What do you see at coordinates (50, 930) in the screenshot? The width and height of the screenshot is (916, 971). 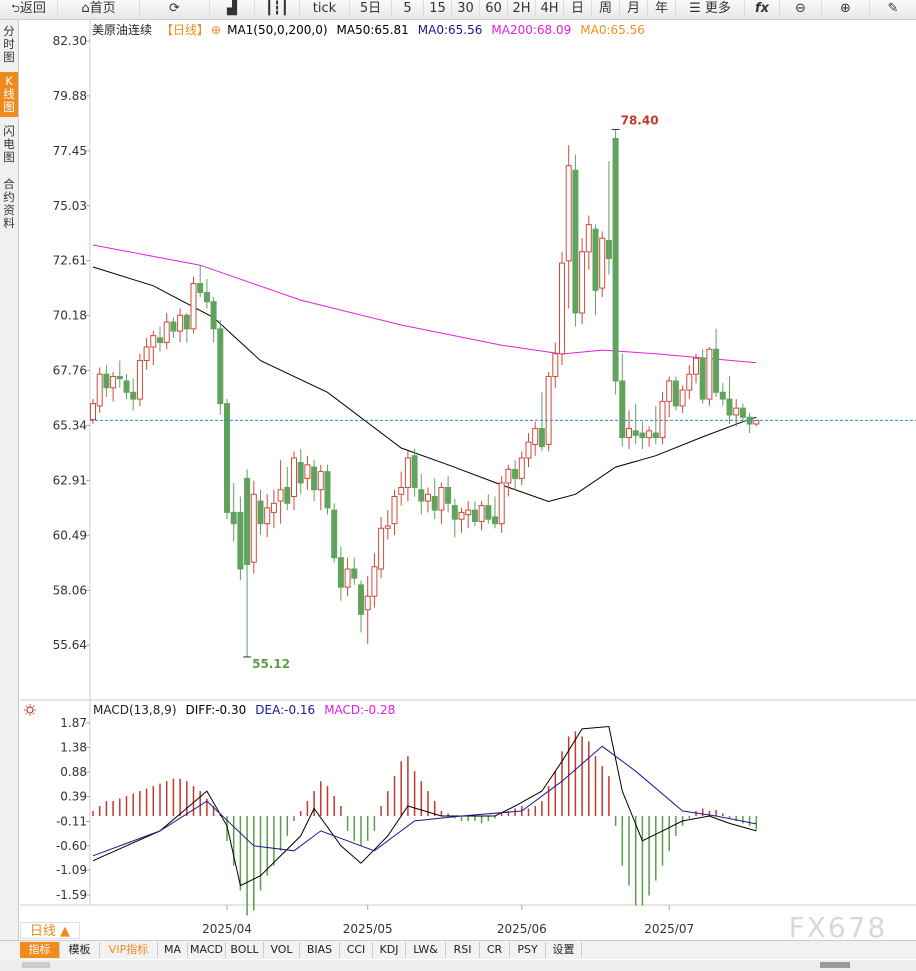 I see `period-selector: 日线 ▲` at bounding box center [50, 930].